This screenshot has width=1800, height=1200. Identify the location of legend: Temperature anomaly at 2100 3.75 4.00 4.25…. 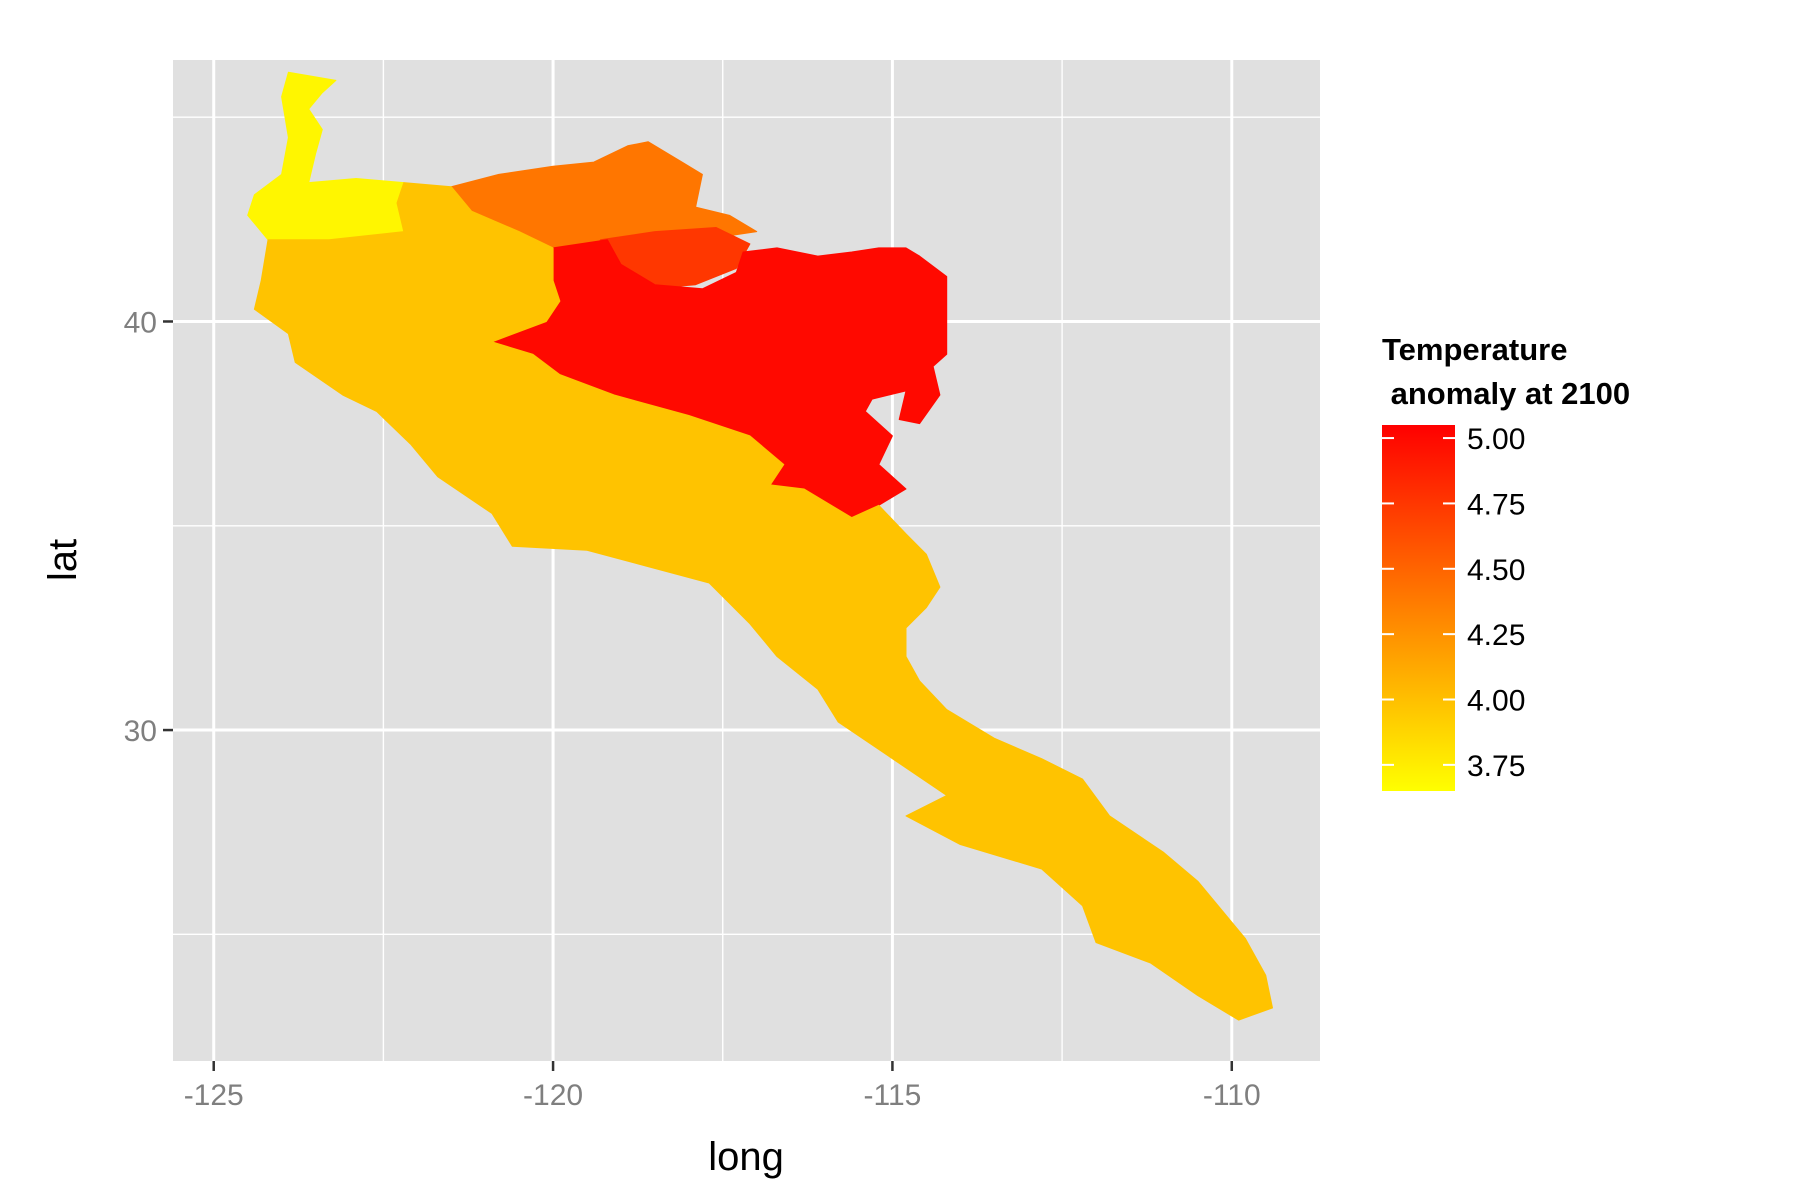
(1506, 561).